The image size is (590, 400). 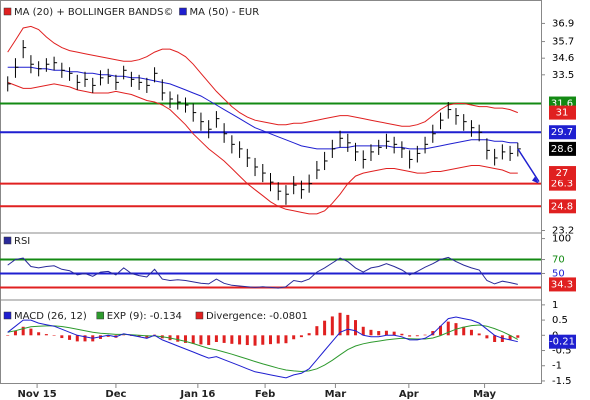 I want to click on x-tick-label: Mar, so click(x=336, y=394).